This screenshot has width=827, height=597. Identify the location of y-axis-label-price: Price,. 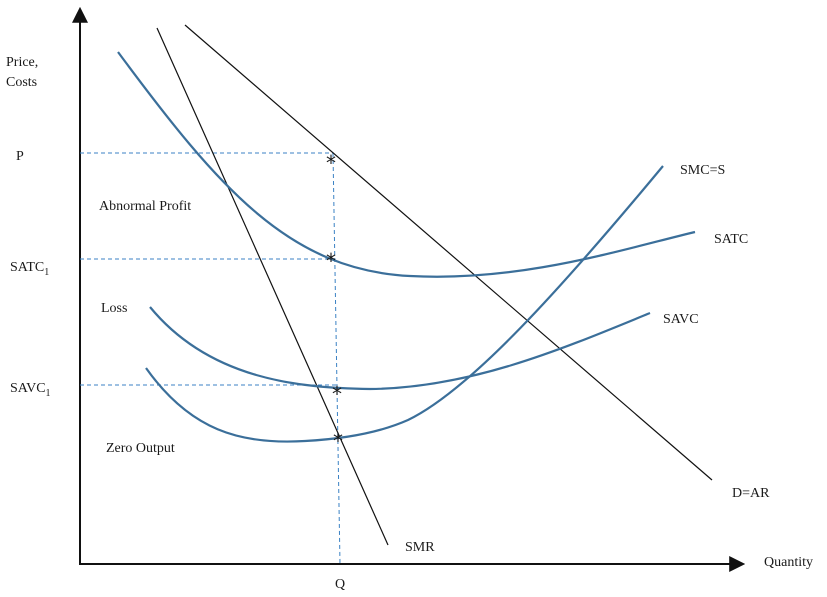
(22, 62).